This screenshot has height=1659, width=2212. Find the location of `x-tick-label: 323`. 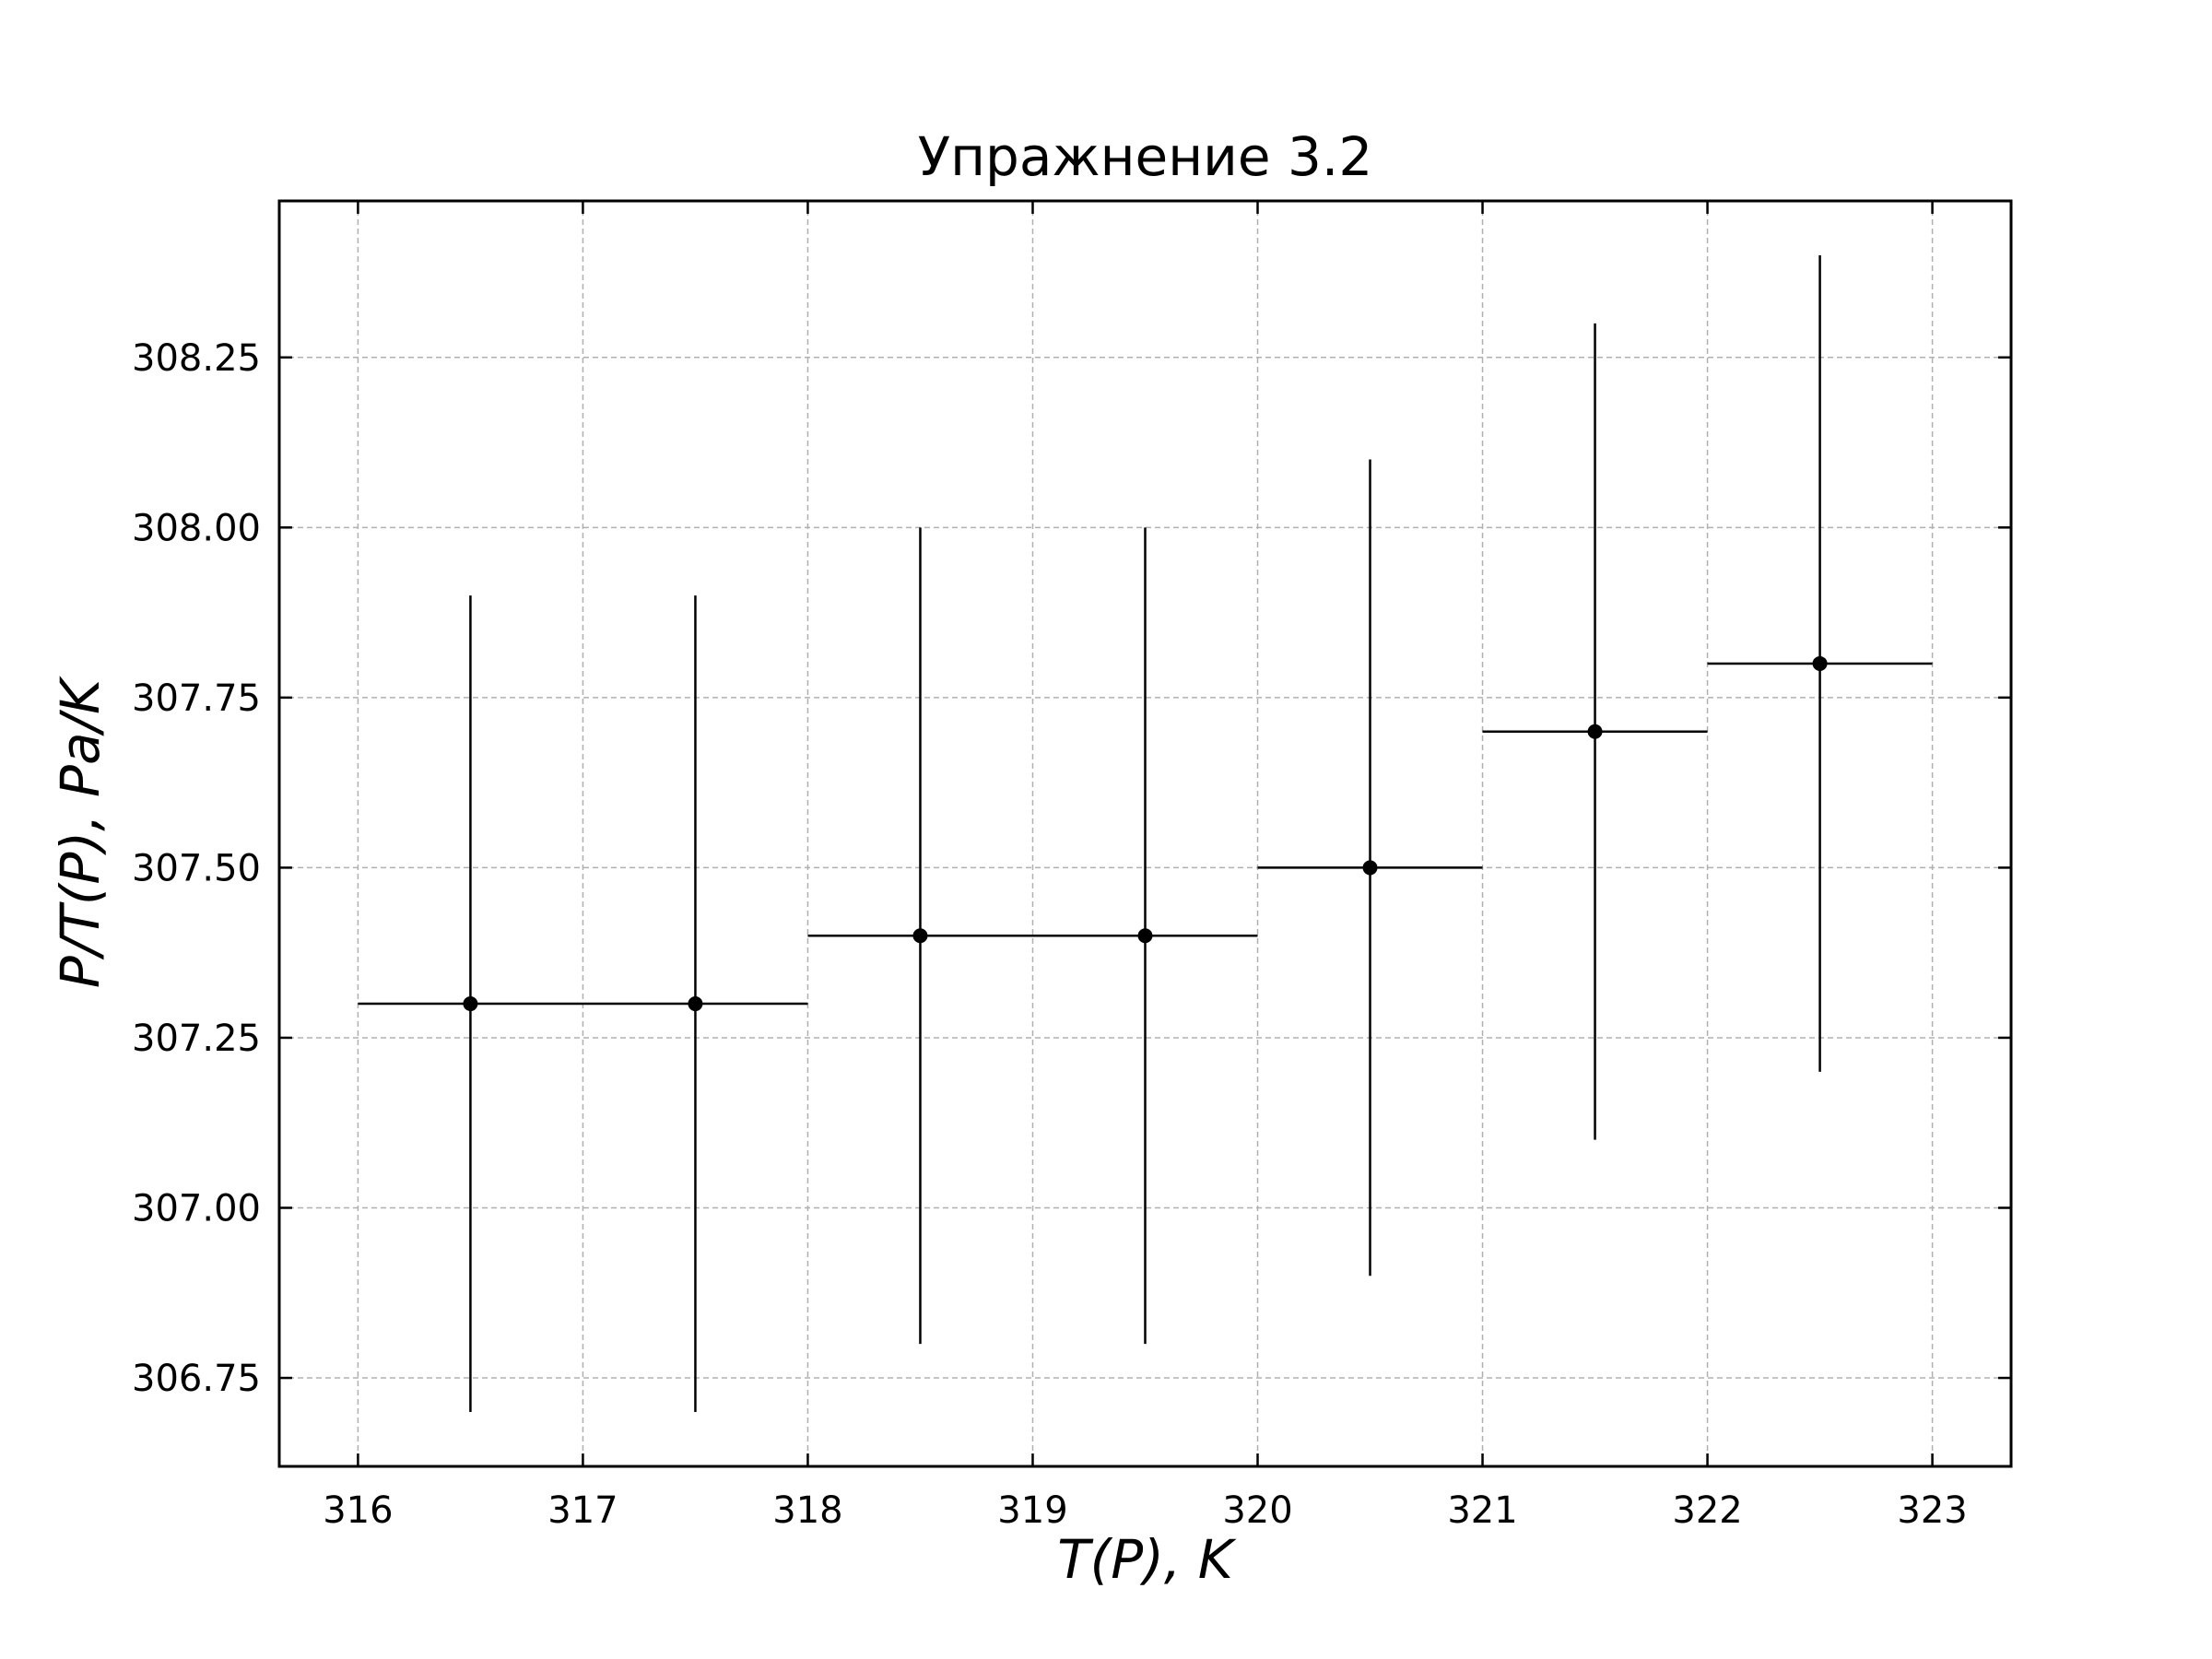

x-tick-label: 323 is located at coordinates (1932, 1510).